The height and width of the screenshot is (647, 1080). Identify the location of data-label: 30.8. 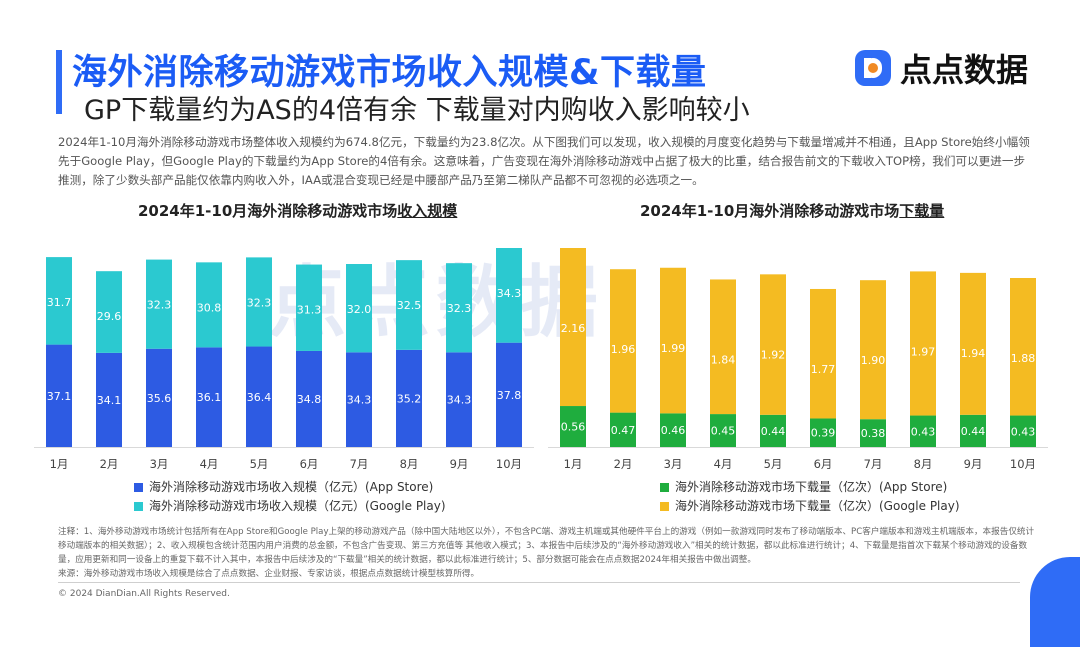
(209, 307).